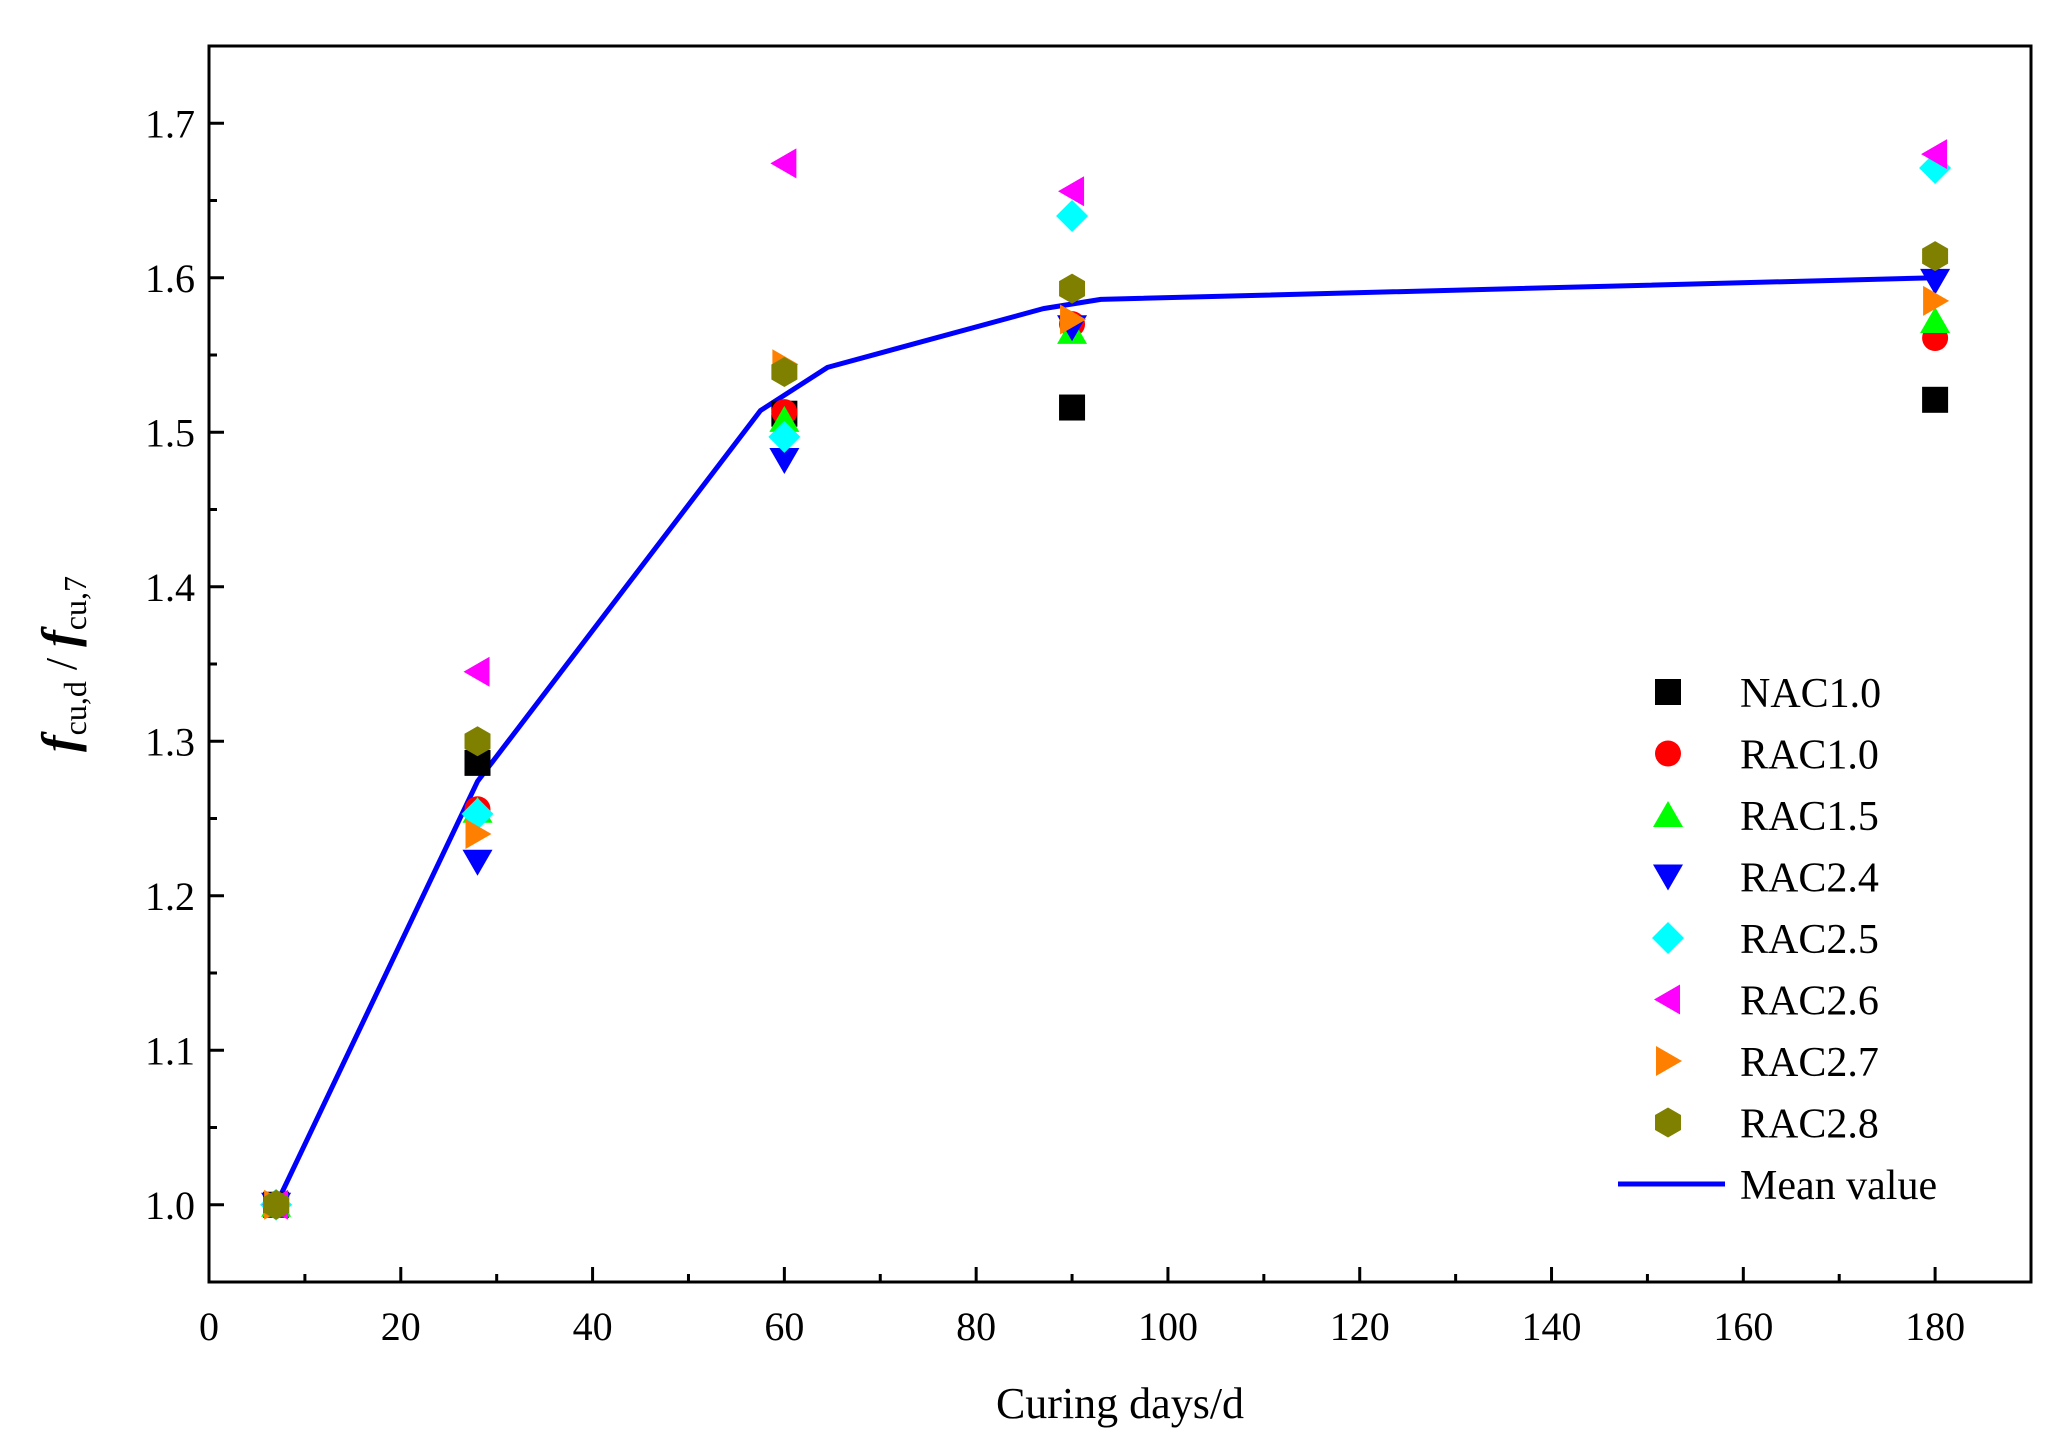  I want to click on x-tick-label: 160, so click(1743, 1326).